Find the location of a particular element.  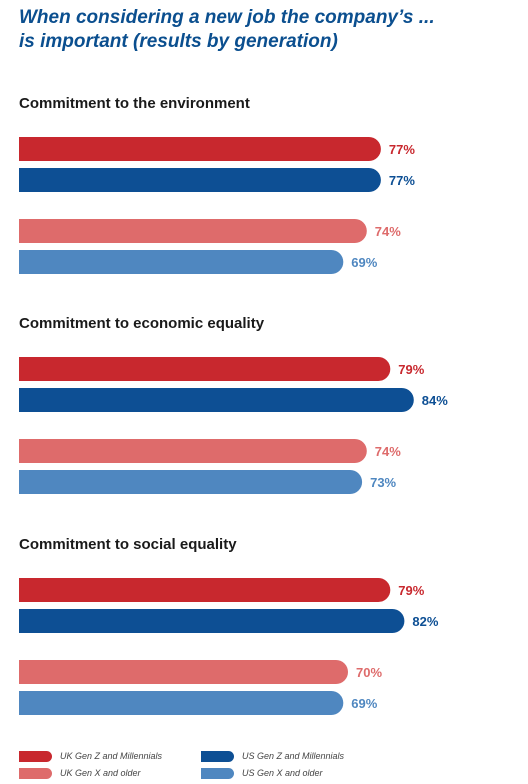

group-title-1: Commitment to the environment is located at coordinates (134, 103).